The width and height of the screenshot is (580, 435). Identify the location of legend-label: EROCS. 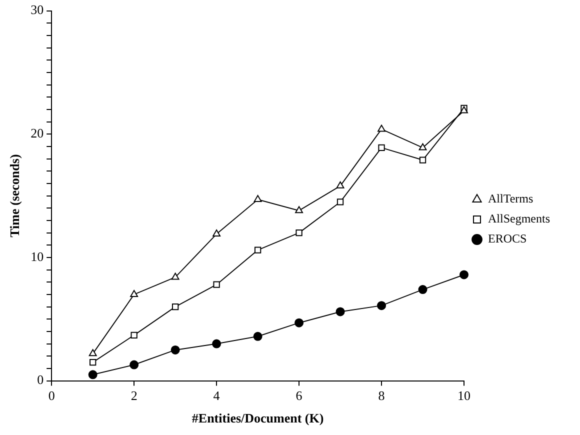
(507, 239).